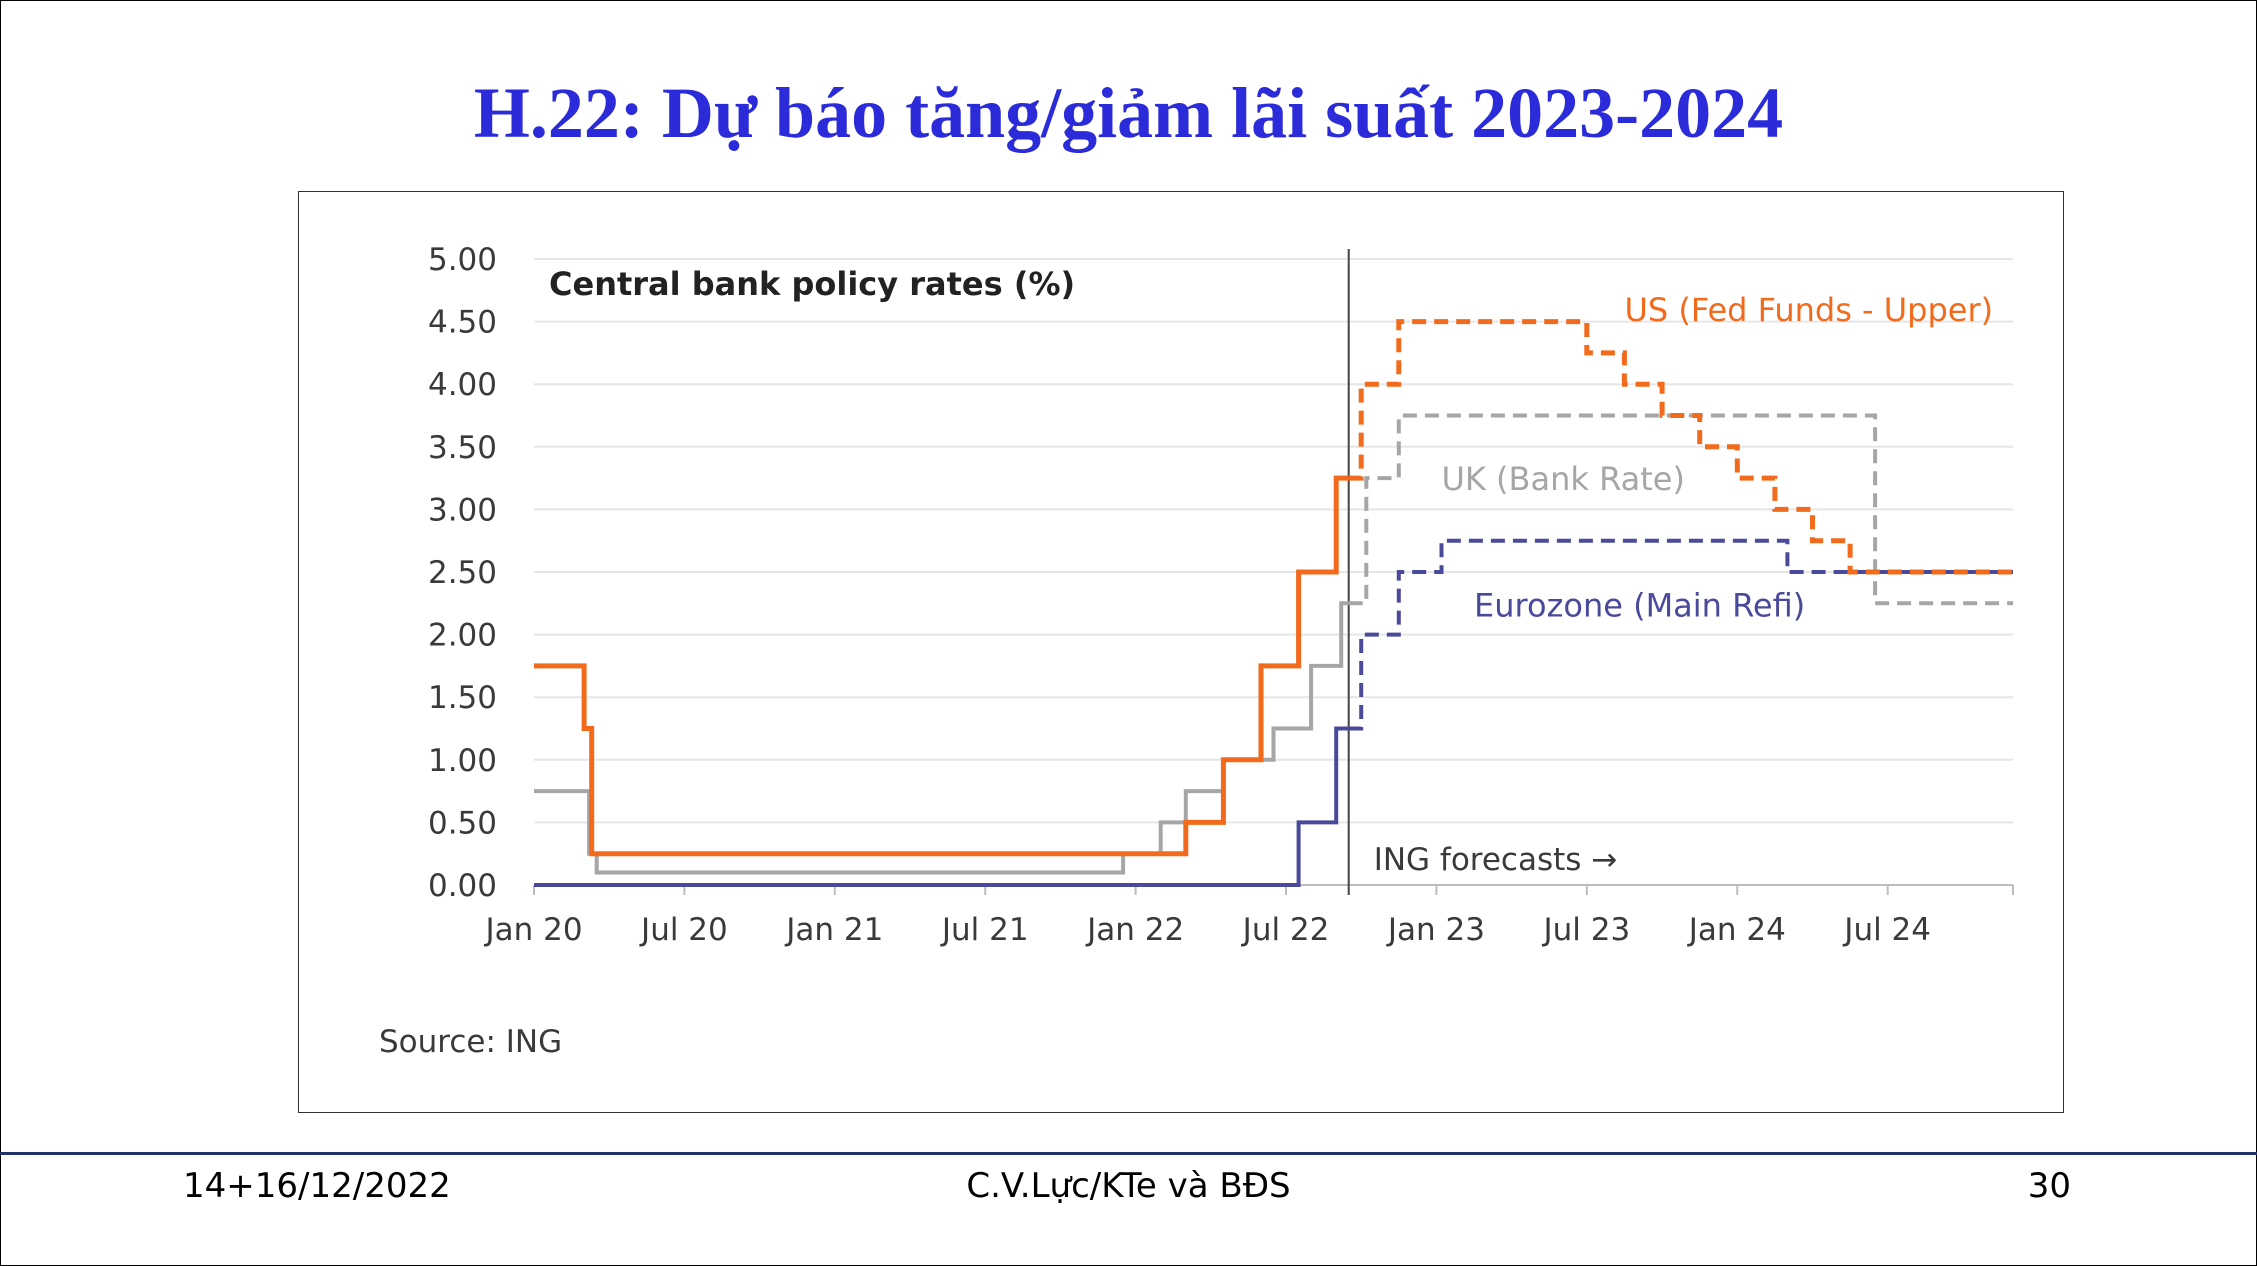 The height and width of the screenshot is (1266, 2257). I want to click on series-us-forecast, so click(1680, 447).